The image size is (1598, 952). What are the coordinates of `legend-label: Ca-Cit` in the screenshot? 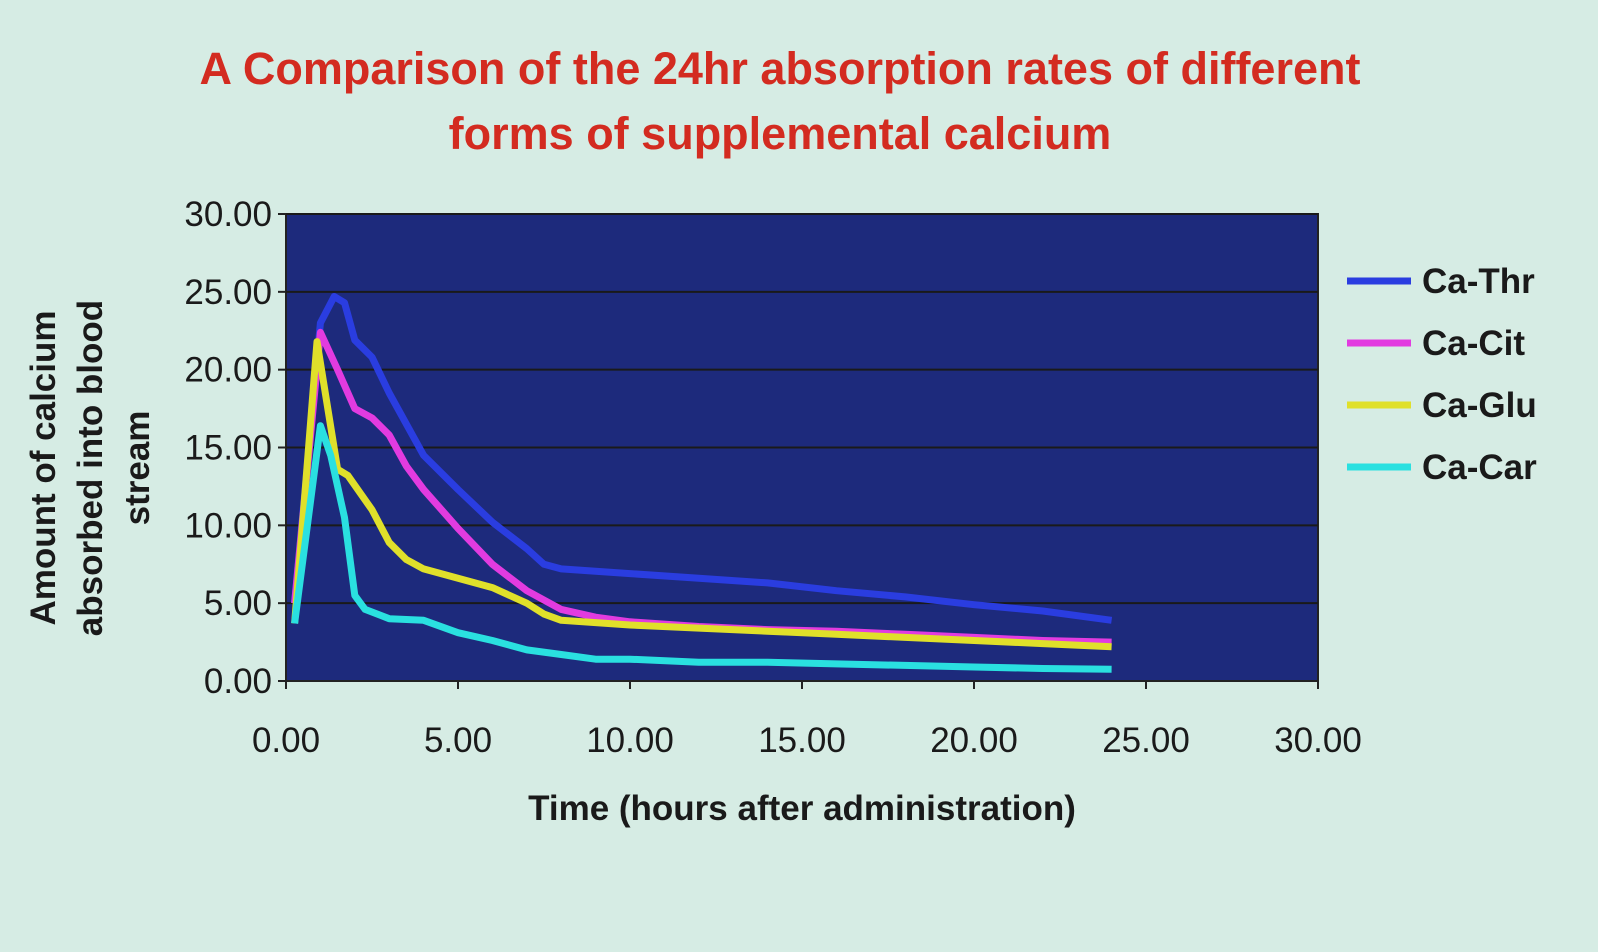 It's located at (1473, 343).